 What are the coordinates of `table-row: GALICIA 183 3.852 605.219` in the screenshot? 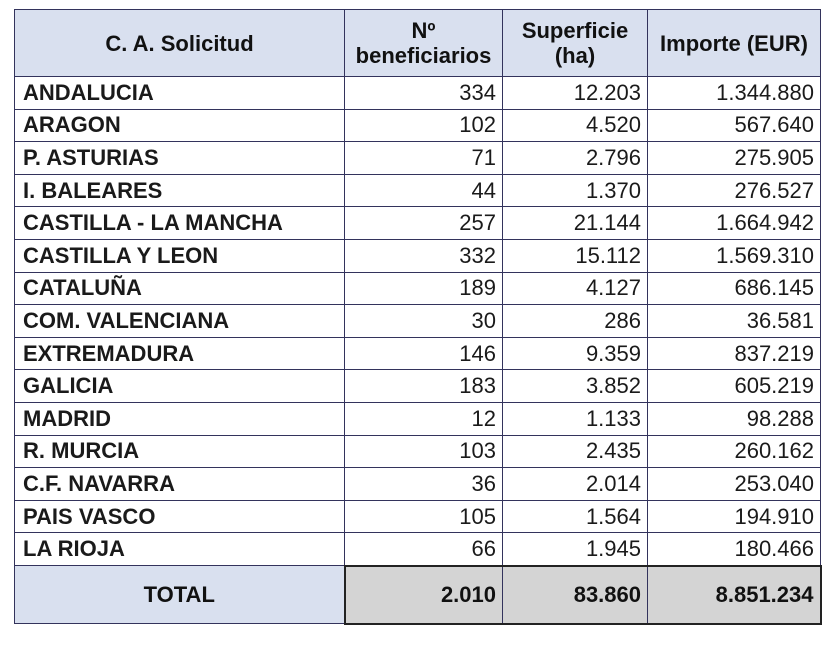 It's located at (417, 386).